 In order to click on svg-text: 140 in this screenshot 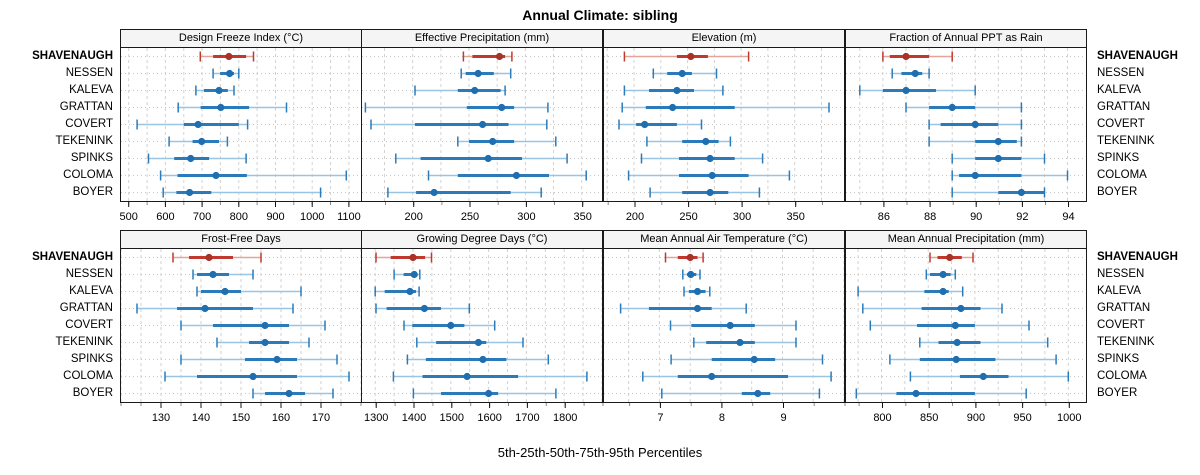, I will do `click(201, 418)`.